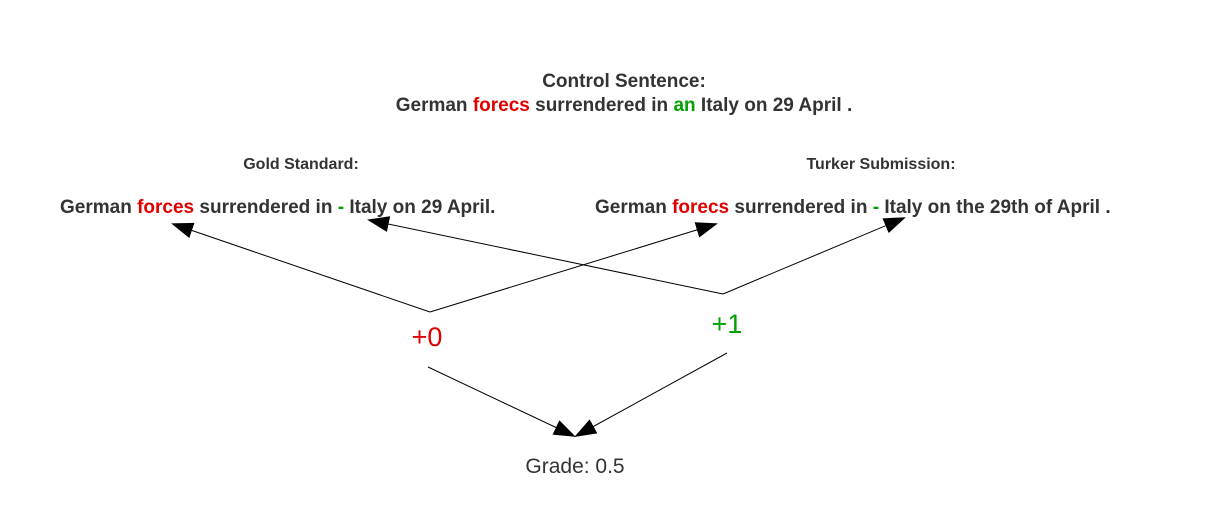 The width and height of the screenshot is (1232, 524). What do you see at coordinates (881, 164) in the screenshot?
I see `turker-submission-heading: Turker Submission:` at bounding box center [881, 164].